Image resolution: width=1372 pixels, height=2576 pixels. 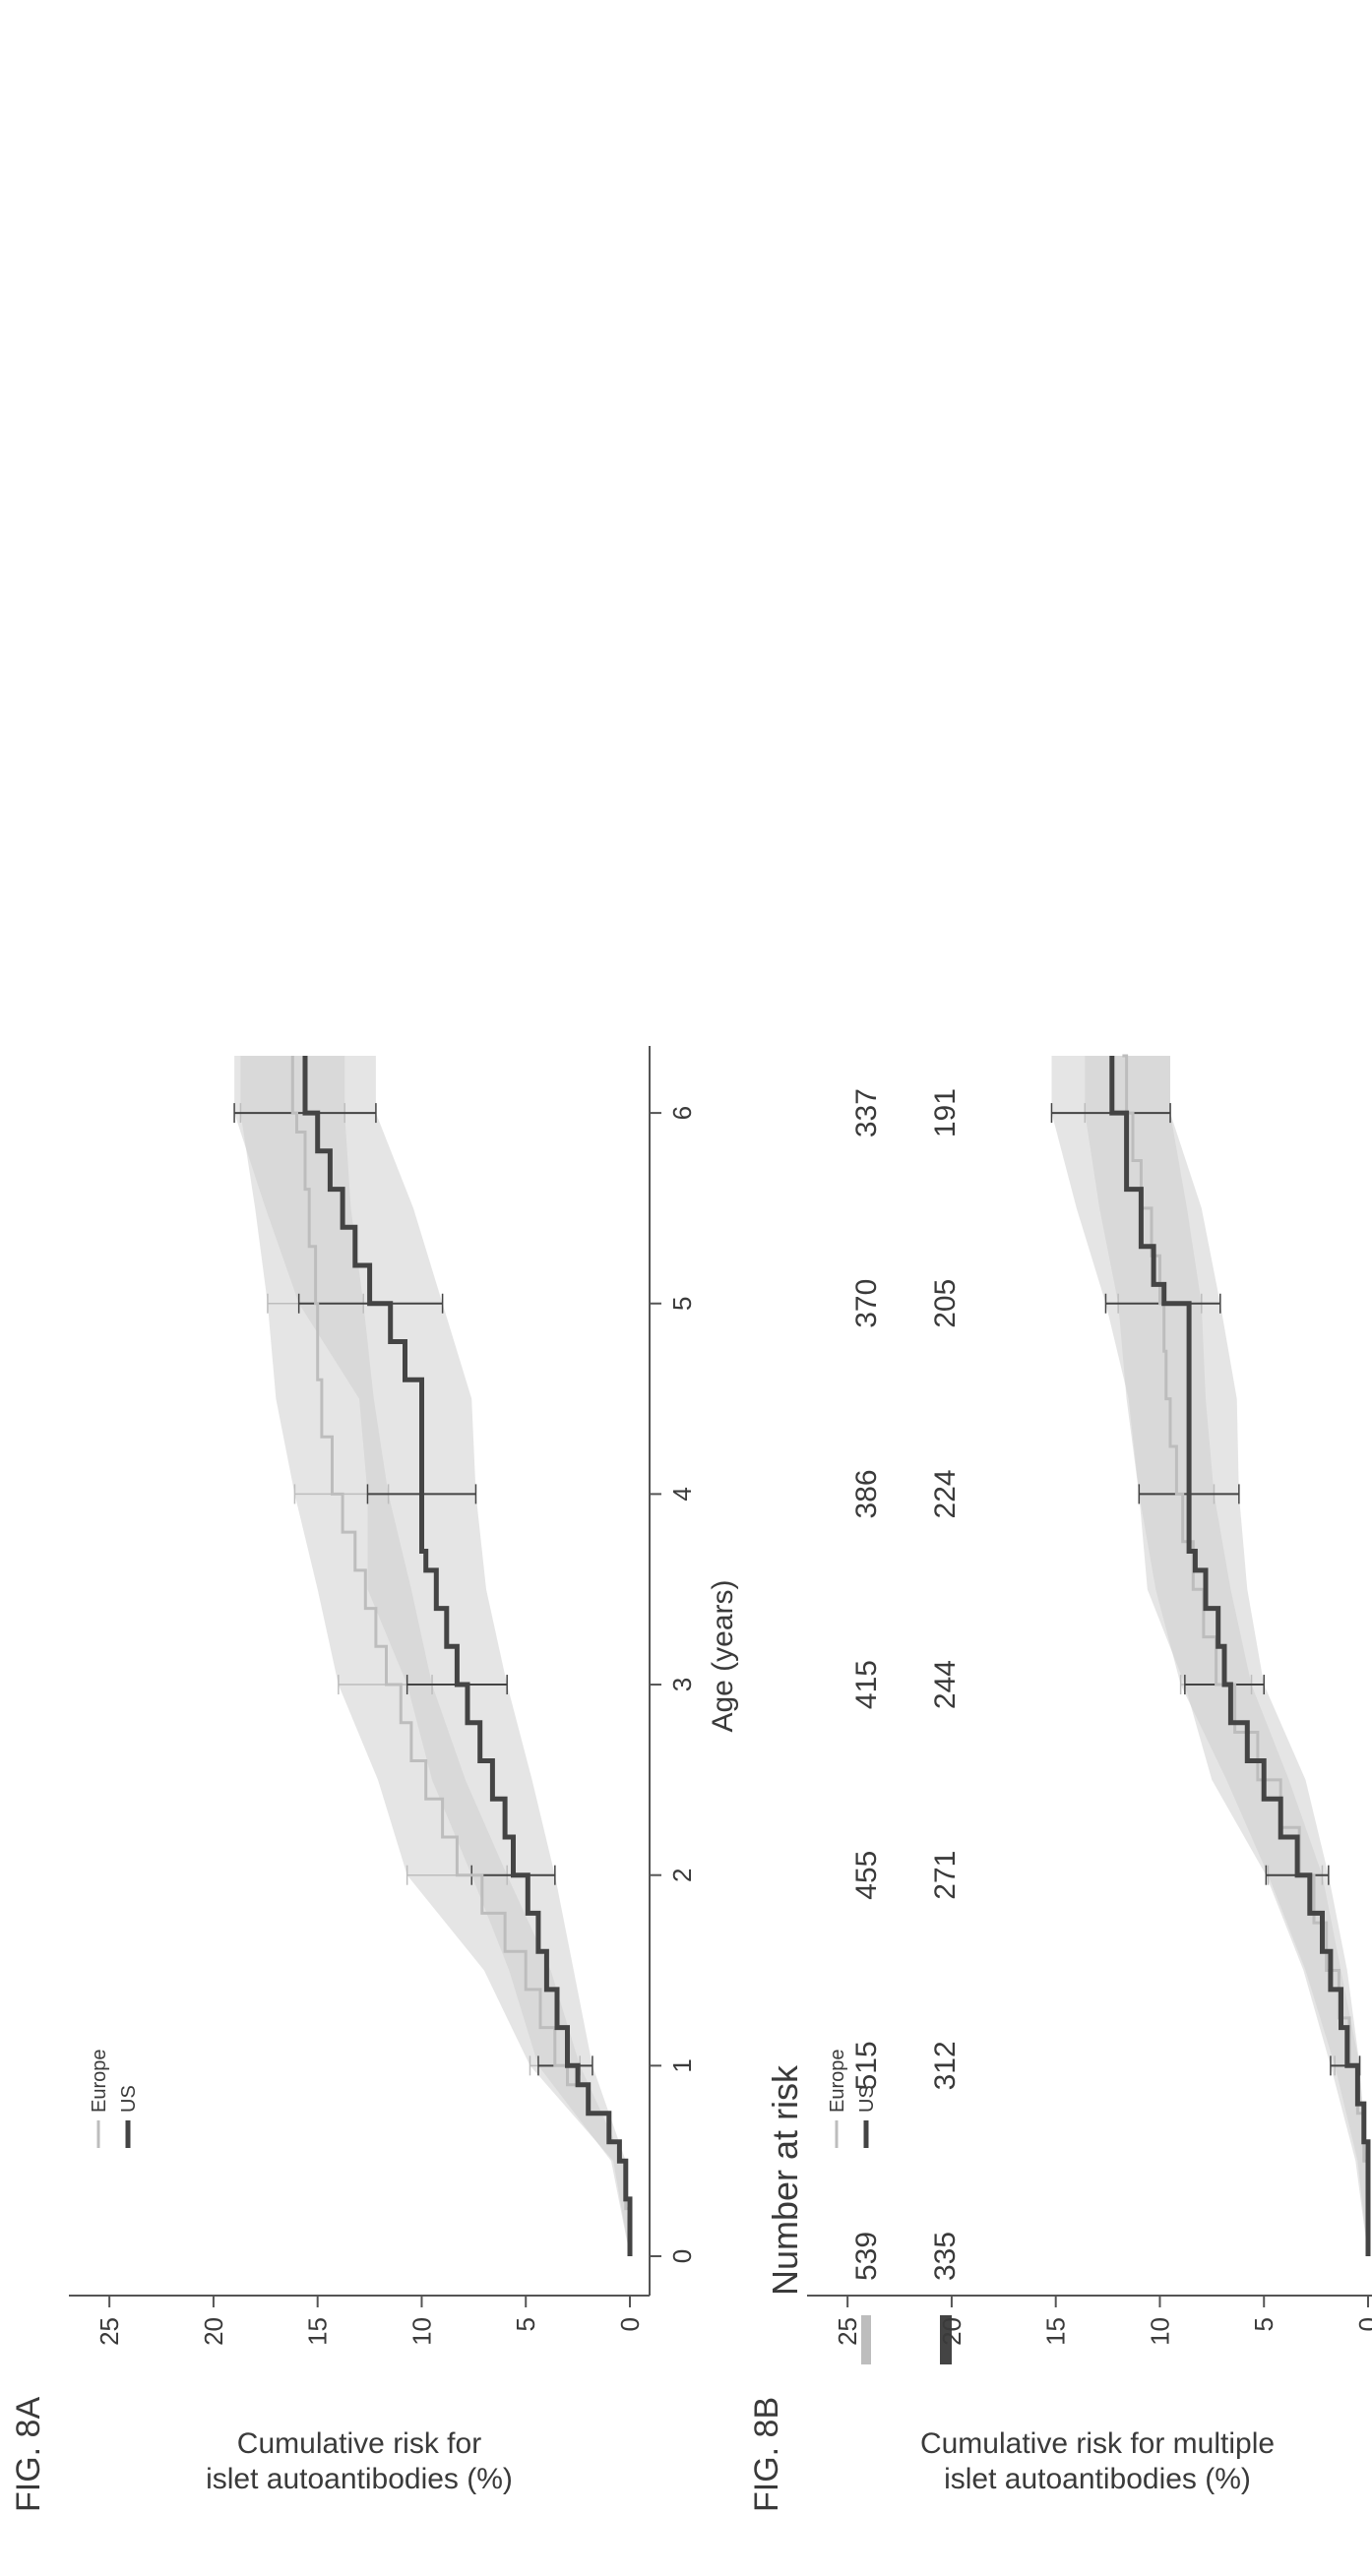 I want to click on x-tick-label: 4, so click(x=682, y=1494).